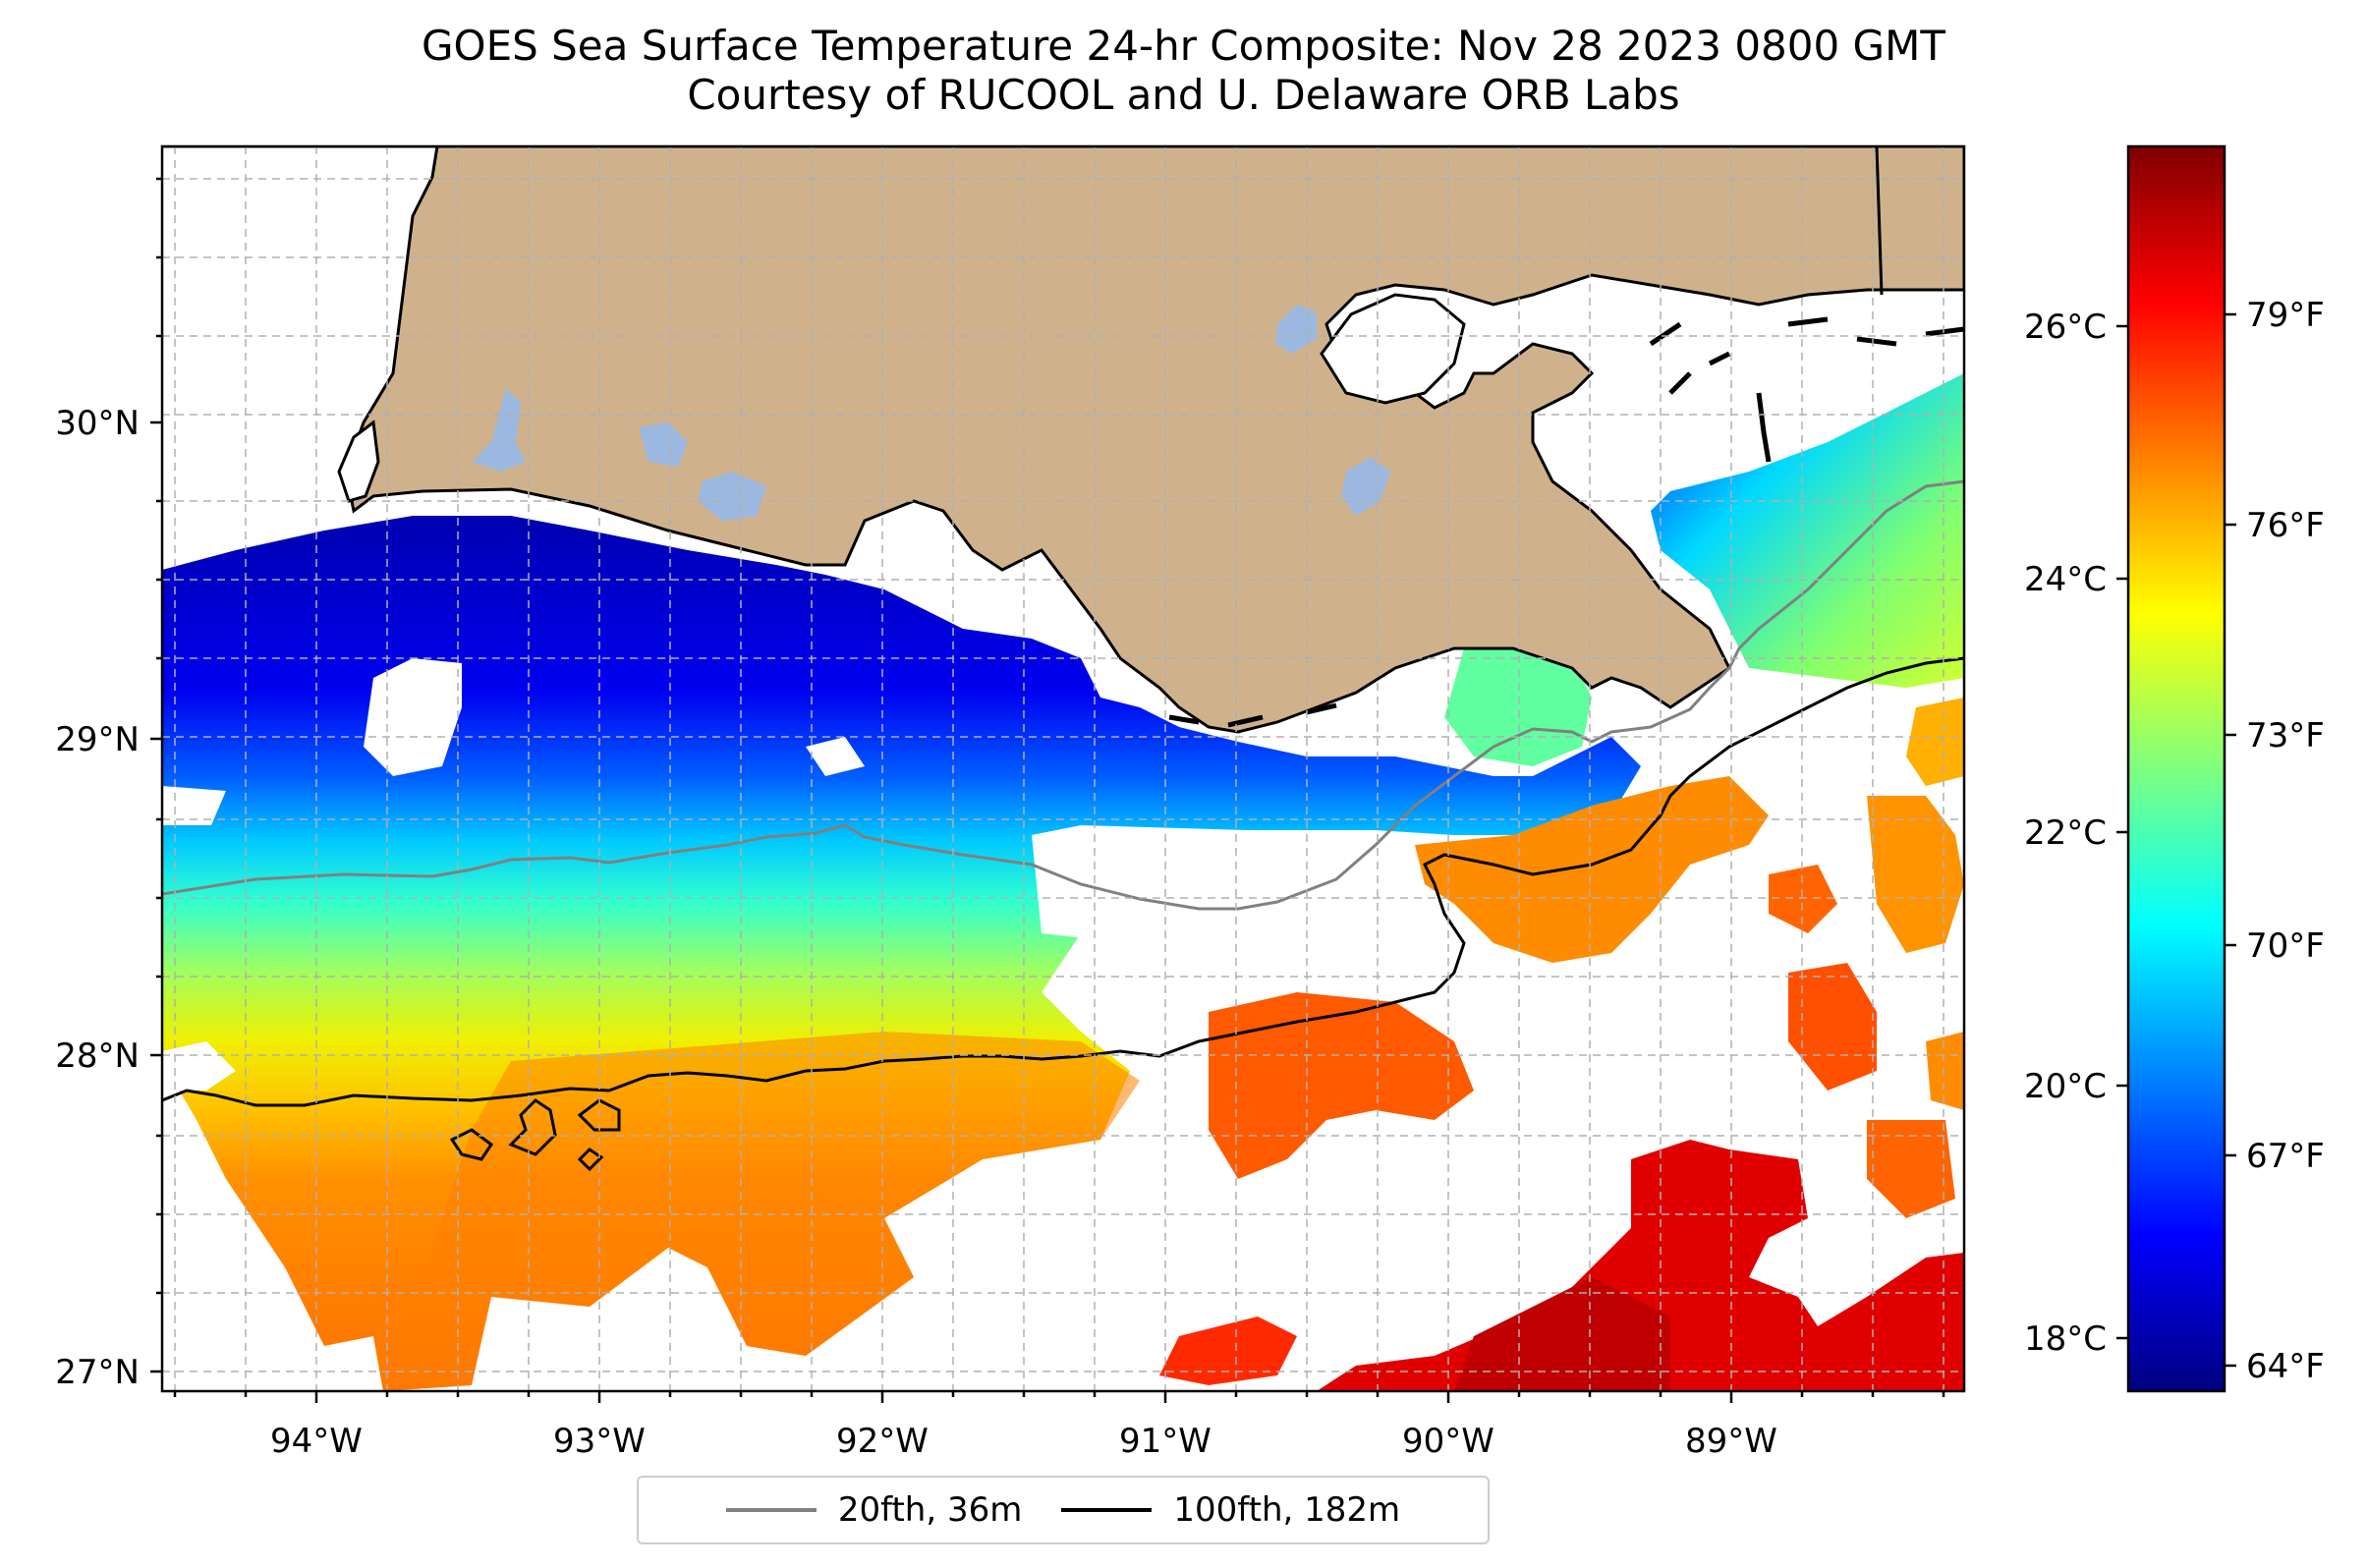 The width and height of the screenshot is (2367, 1568). I want to click on colorbar-celsius-label: 26°C, so click(2066, 327).